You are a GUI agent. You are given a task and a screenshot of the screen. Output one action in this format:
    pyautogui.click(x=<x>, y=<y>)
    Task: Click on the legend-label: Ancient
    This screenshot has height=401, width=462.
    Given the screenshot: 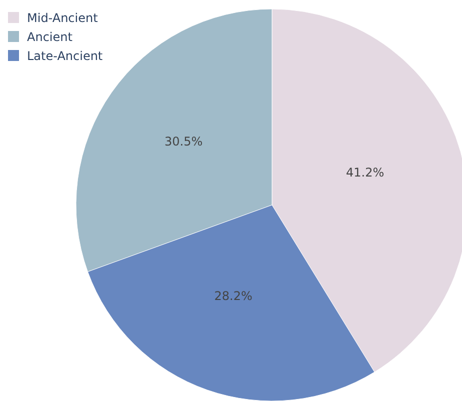 What is the action you would take?
    pyautogui.click(x=49, y=37)
    